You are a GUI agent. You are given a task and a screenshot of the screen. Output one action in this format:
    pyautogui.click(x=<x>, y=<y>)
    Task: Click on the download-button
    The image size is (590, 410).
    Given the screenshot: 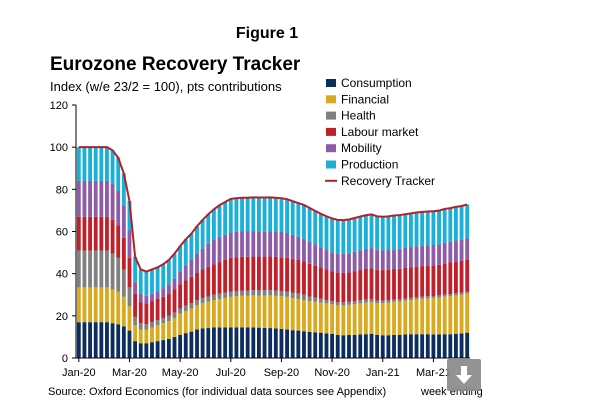 What is the action you would take?
    pyautogui.click(x=464, y=375)
    